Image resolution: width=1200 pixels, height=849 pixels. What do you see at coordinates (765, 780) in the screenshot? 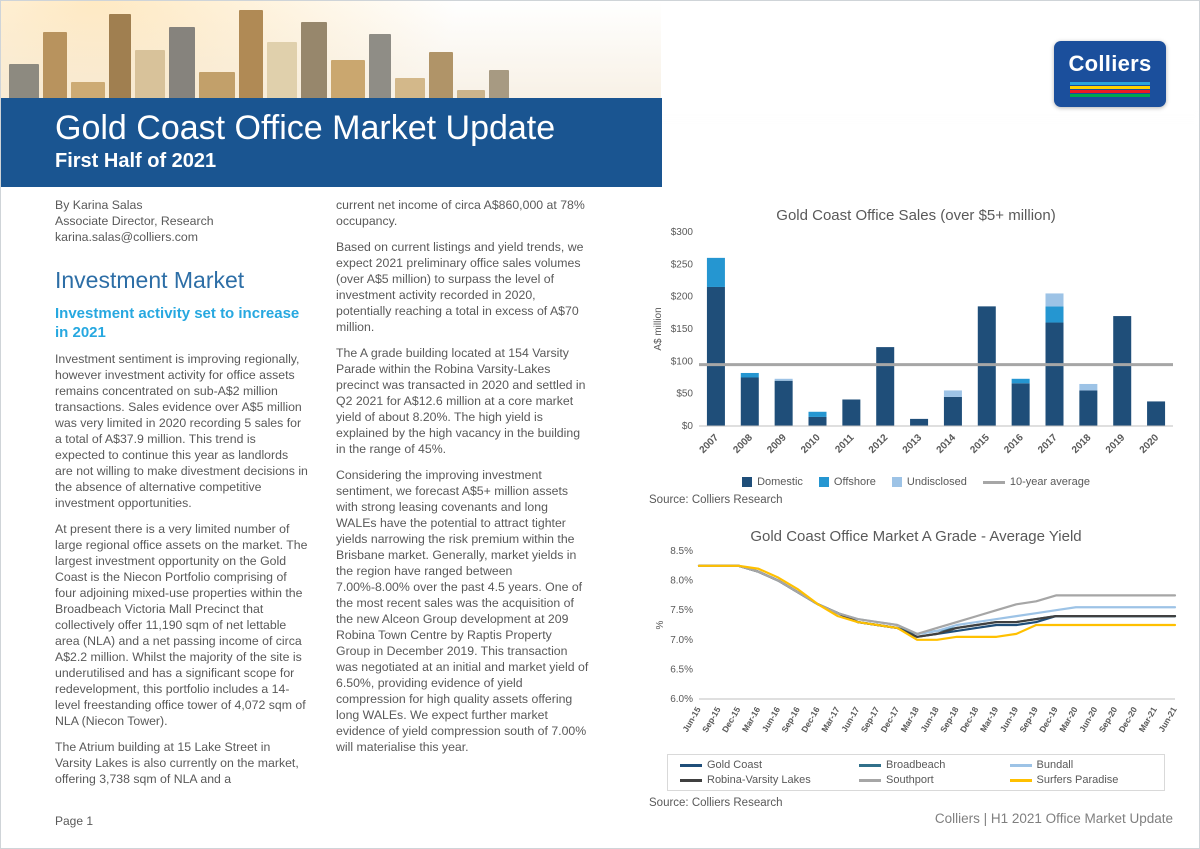
I see `legend-item: Robina-Varsity Lakes` at bounding box center [765, 780].